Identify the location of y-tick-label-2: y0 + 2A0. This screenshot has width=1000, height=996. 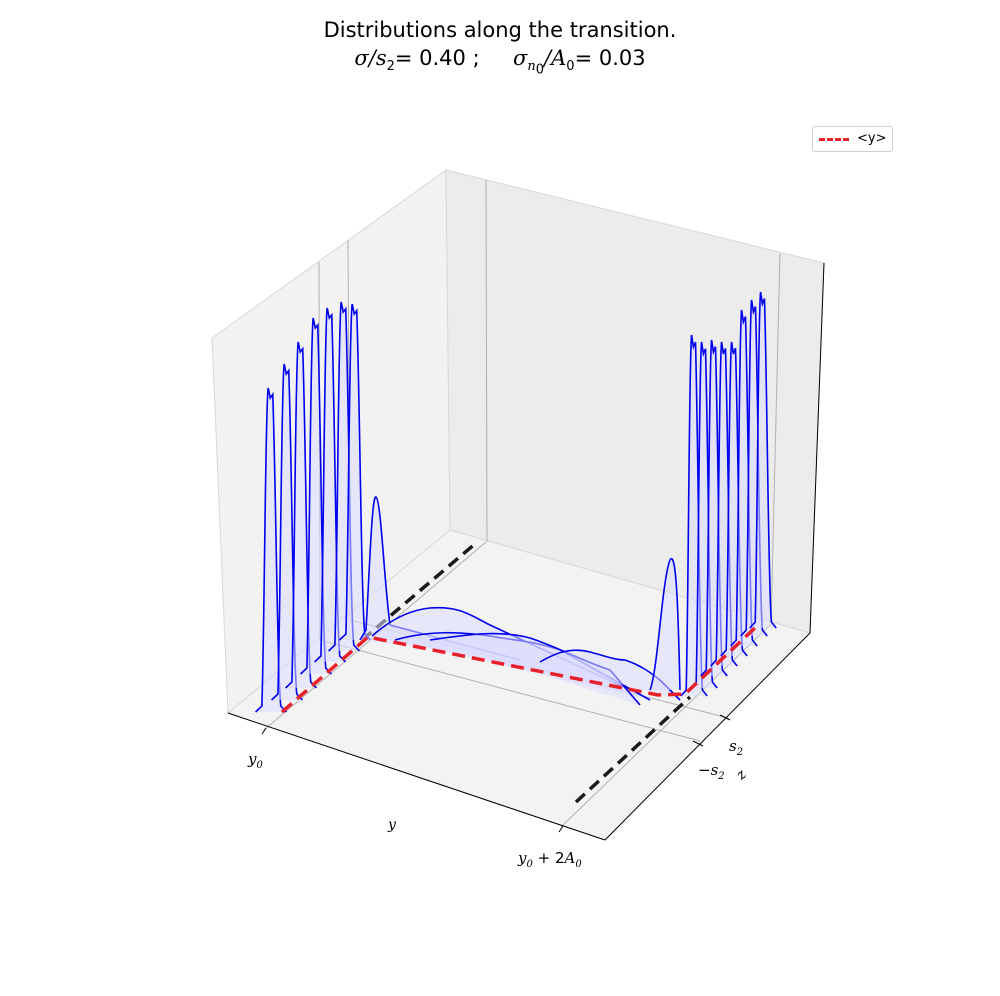
(549, 859).